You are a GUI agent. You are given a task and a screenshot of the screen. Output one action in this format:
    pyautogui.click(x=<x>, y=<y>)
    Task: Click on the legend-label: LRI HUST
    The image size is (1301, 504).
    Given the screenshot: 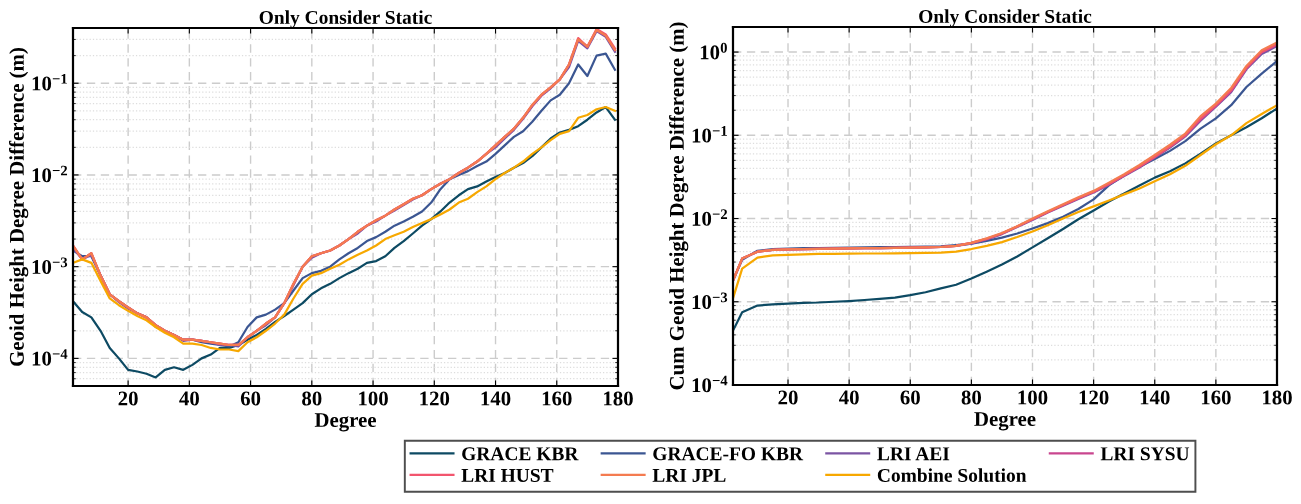 What is the action you would take?
    pyautogui.click(x=507, y=475)
    